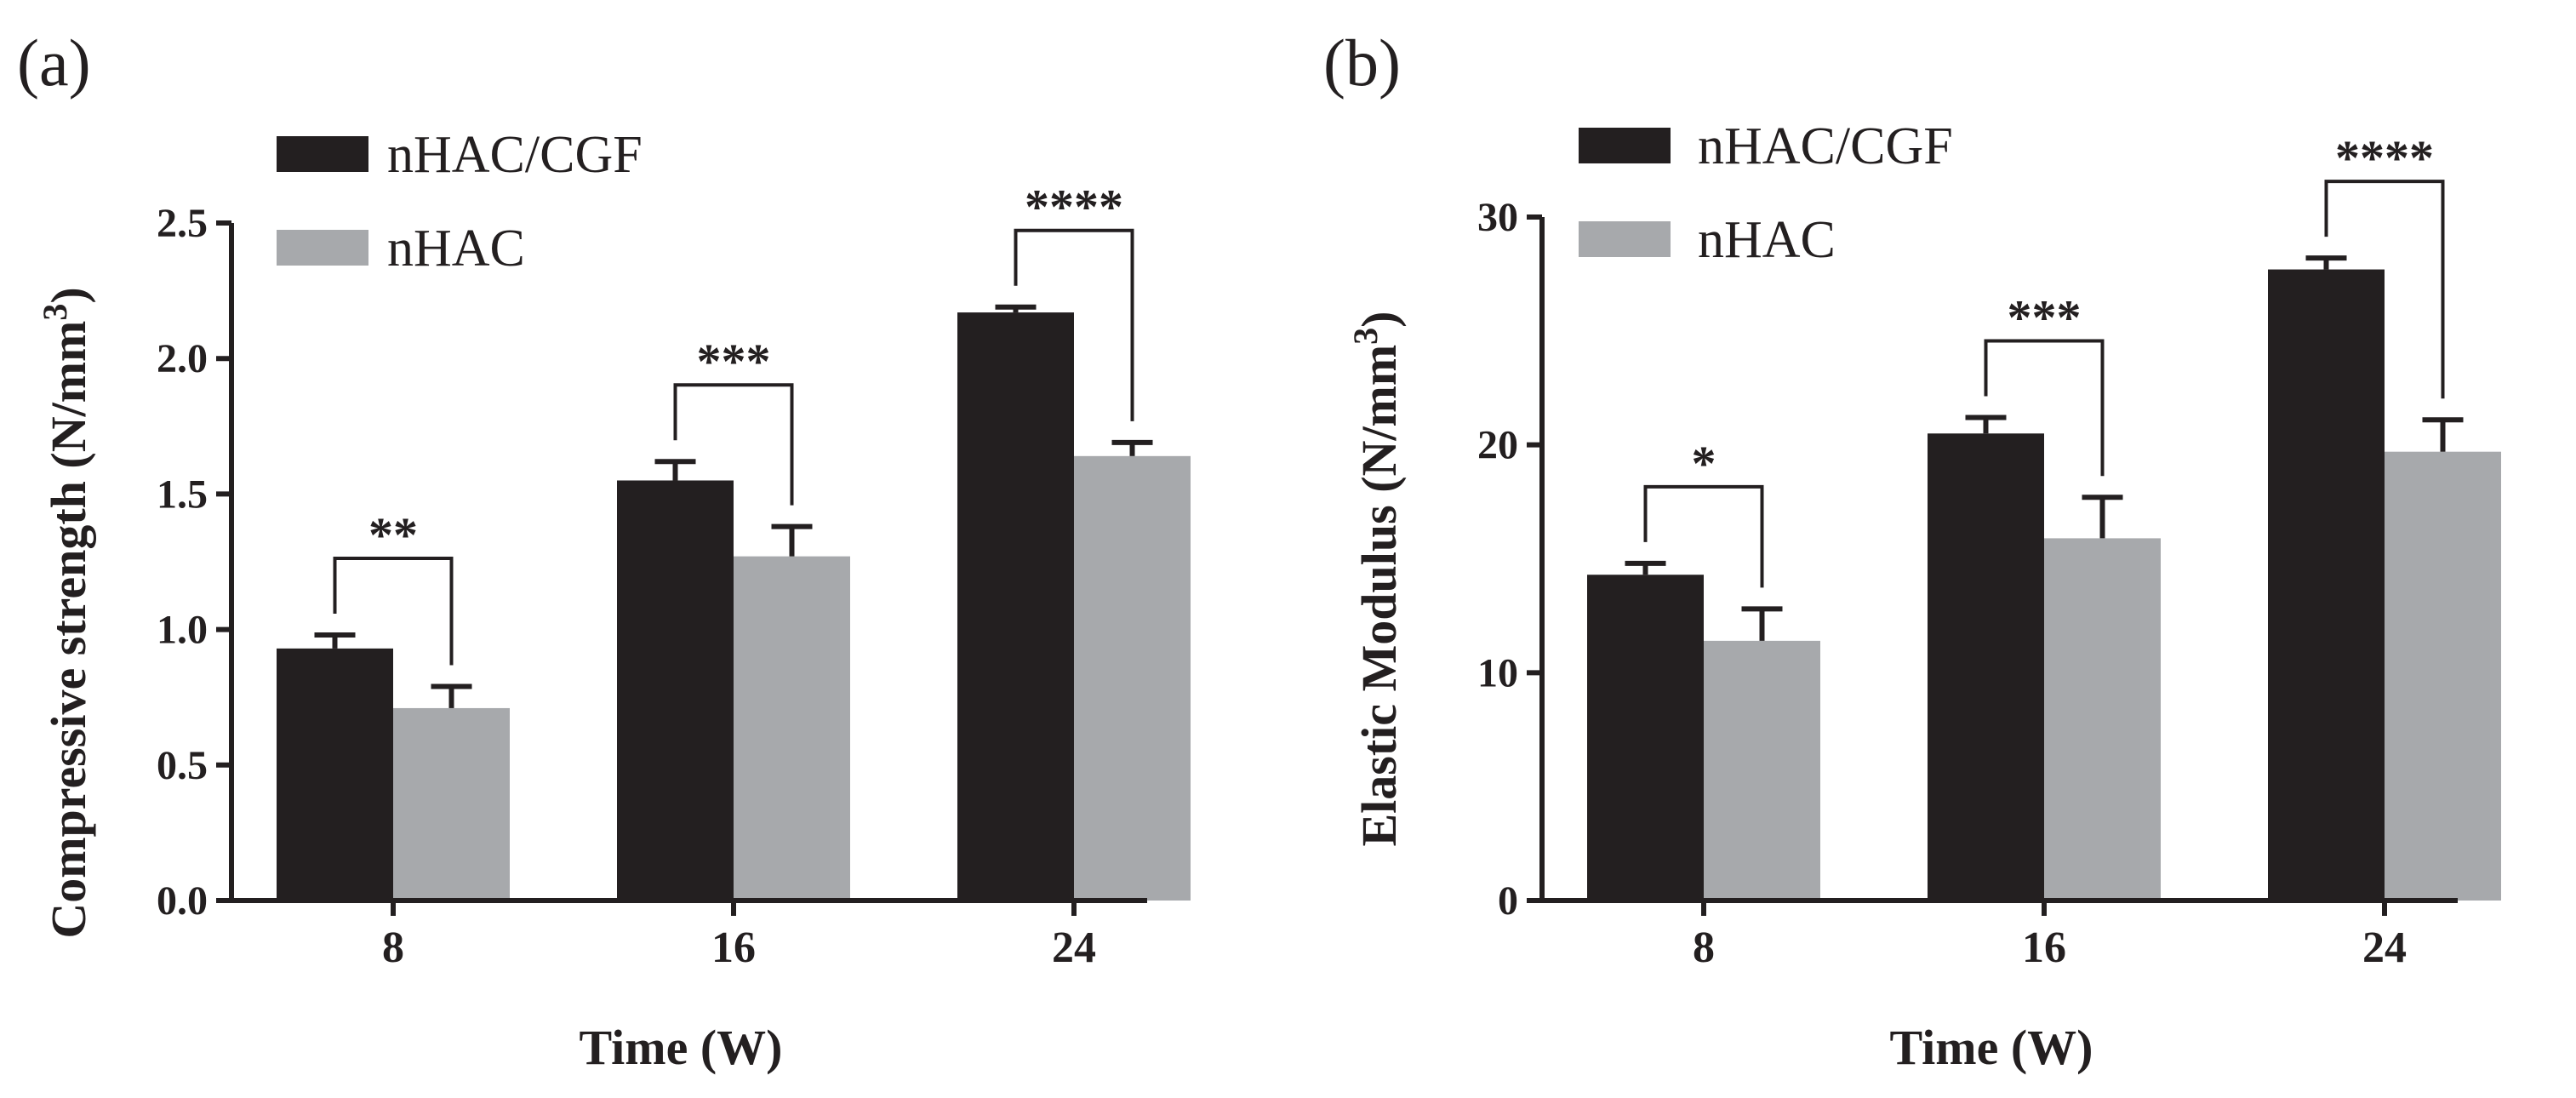 This screenshot has width=2576, height=1098. I want to click on x-axis-title-a: Time (W), so click(681, 1047).